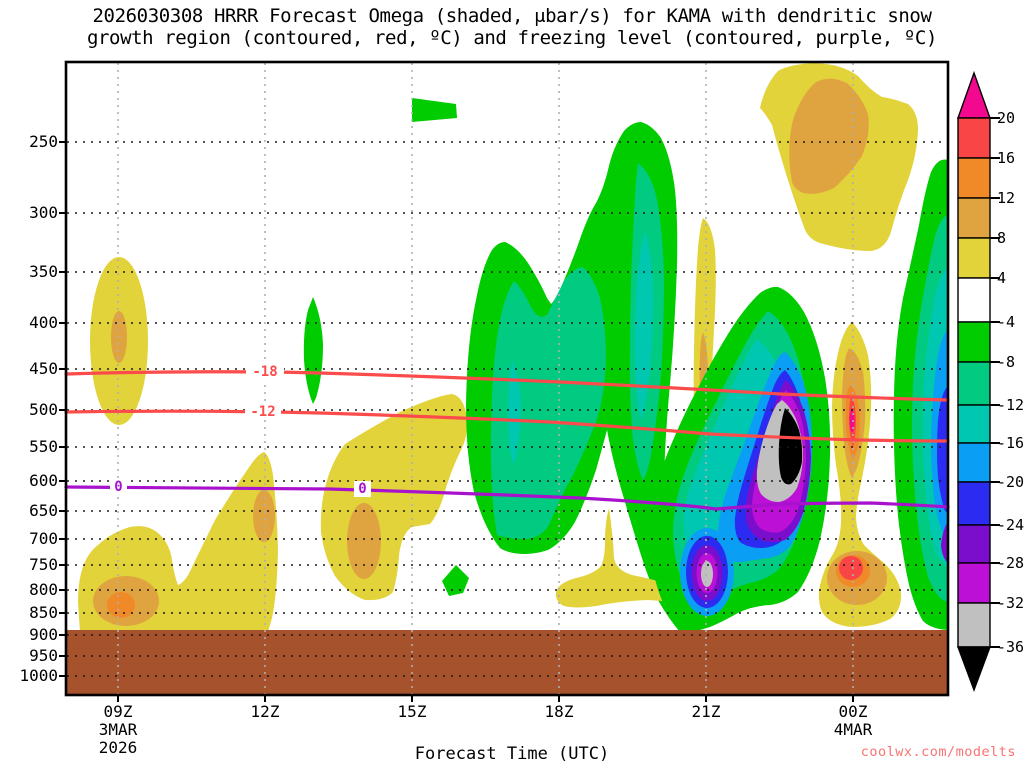 This screenshot has width=1024, height=768. Describe the element at coordinates (43, 655) in the screenshot. I see `y-tick-950: 950` at that location.